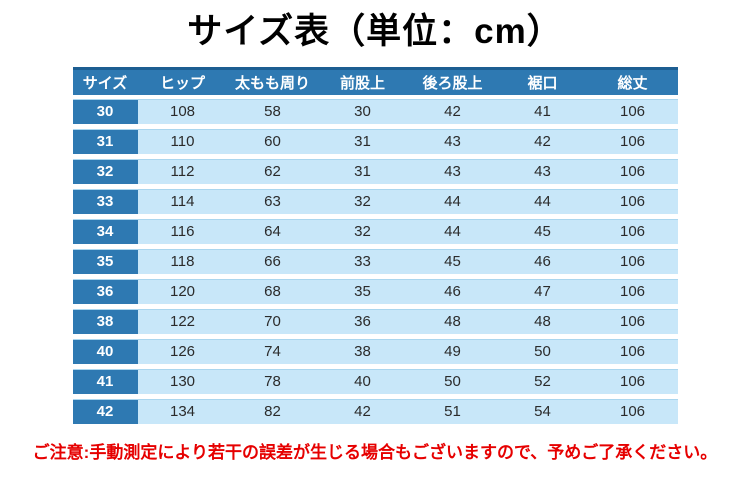 This screenshot has width=750, height=494. What do you see at coordinates (182, 172) in the screenshot?
I see `value-cell: 112` at bounding box center [182, 172].